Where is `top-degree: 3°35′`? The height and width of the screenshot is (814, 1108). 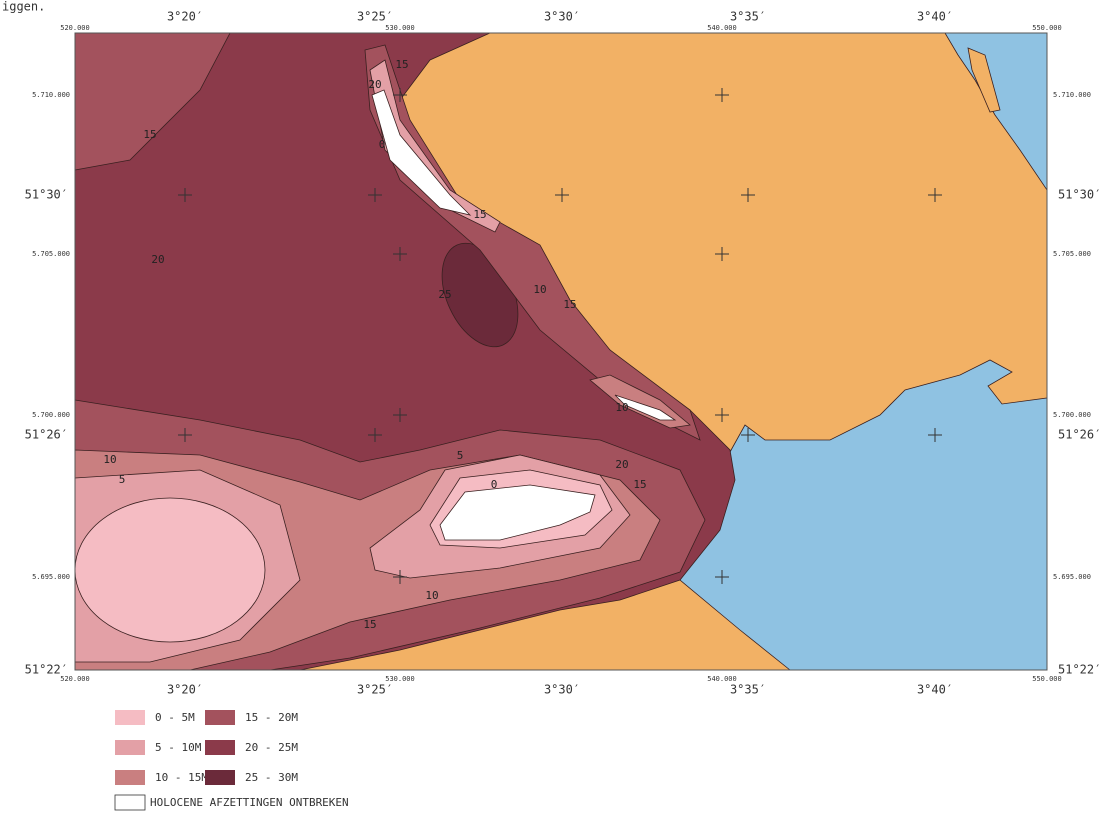
top-degree: 3°35′ is located at coordinates (748, 17).